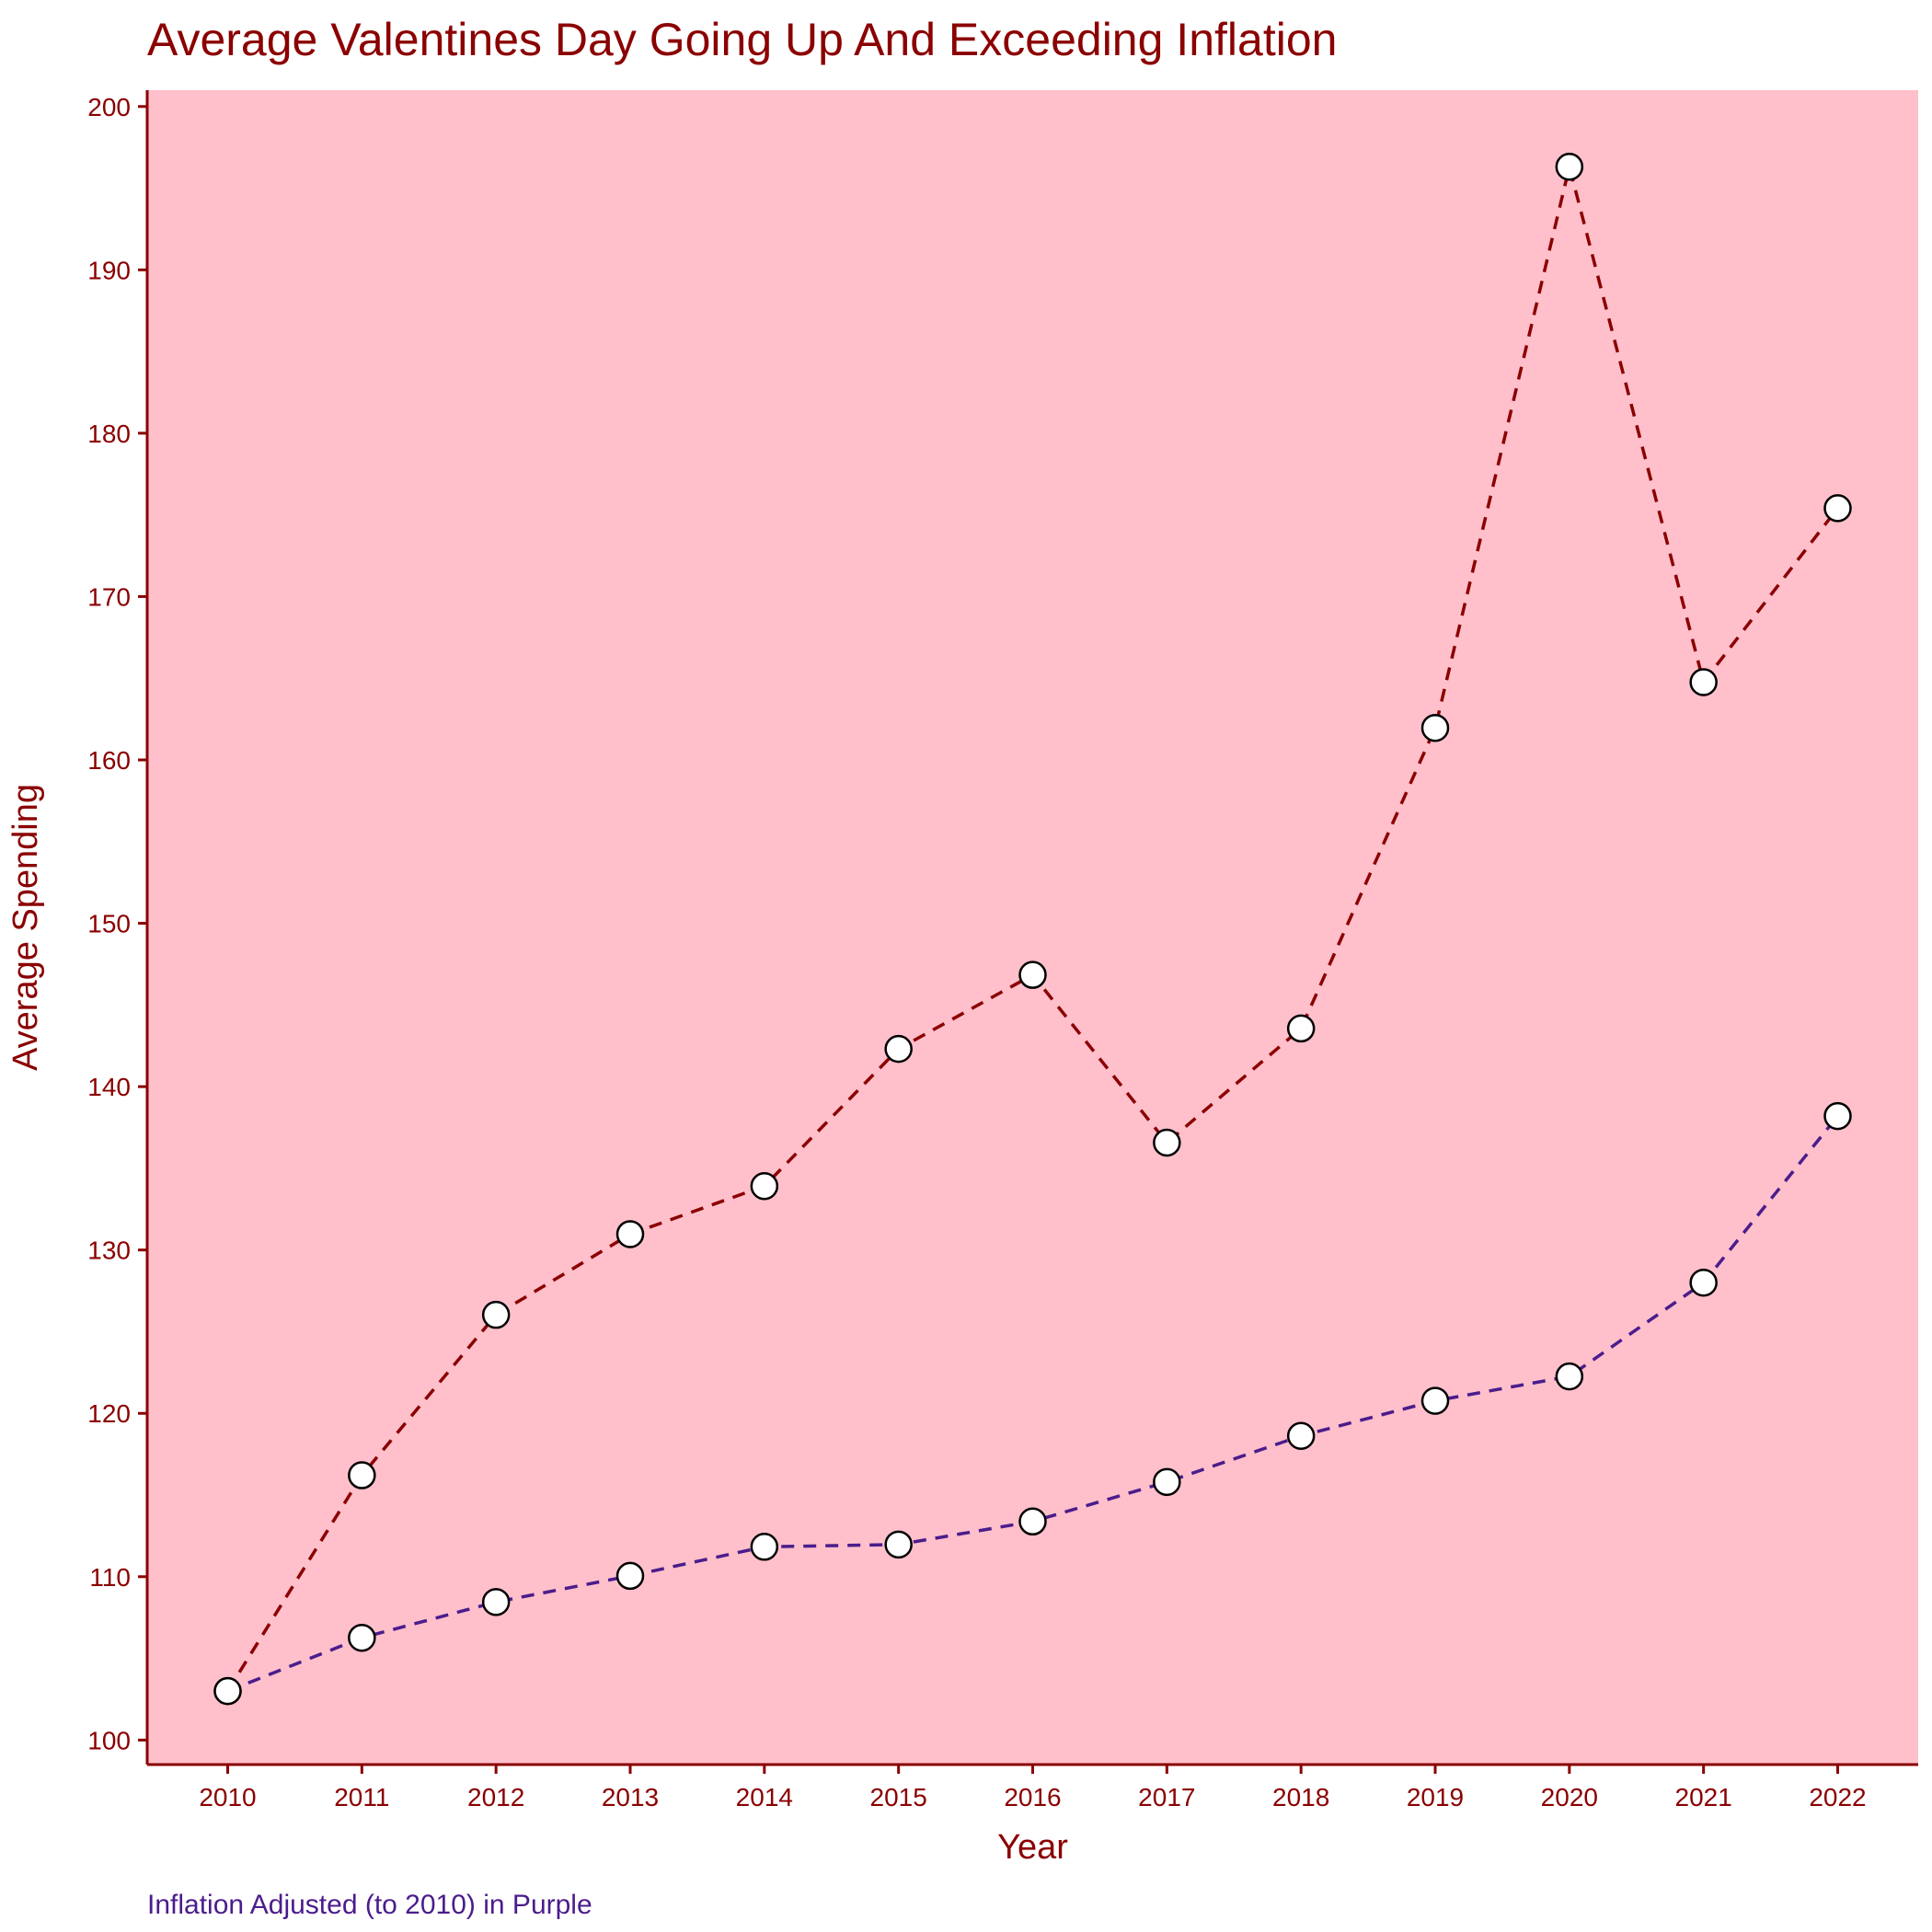 The height and width of the screenshot is (1932, 1932). What do you see at coordinates (109, 1740) in the screenshot?
I see `y-tick-label: 100` at bounding box center [109, 1740].